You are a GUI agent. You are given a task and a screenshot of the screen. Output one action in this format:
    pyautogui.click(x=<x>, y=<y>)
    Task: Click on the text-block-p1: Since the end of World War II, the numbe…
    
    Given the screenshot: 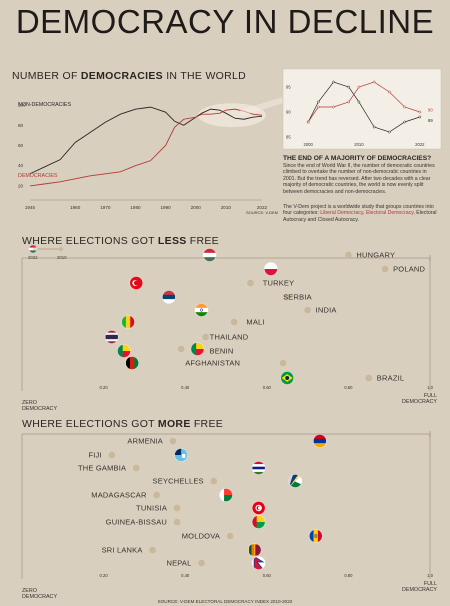 What is the action you would take?
    pyautogui.click(x=359, y=179)
    